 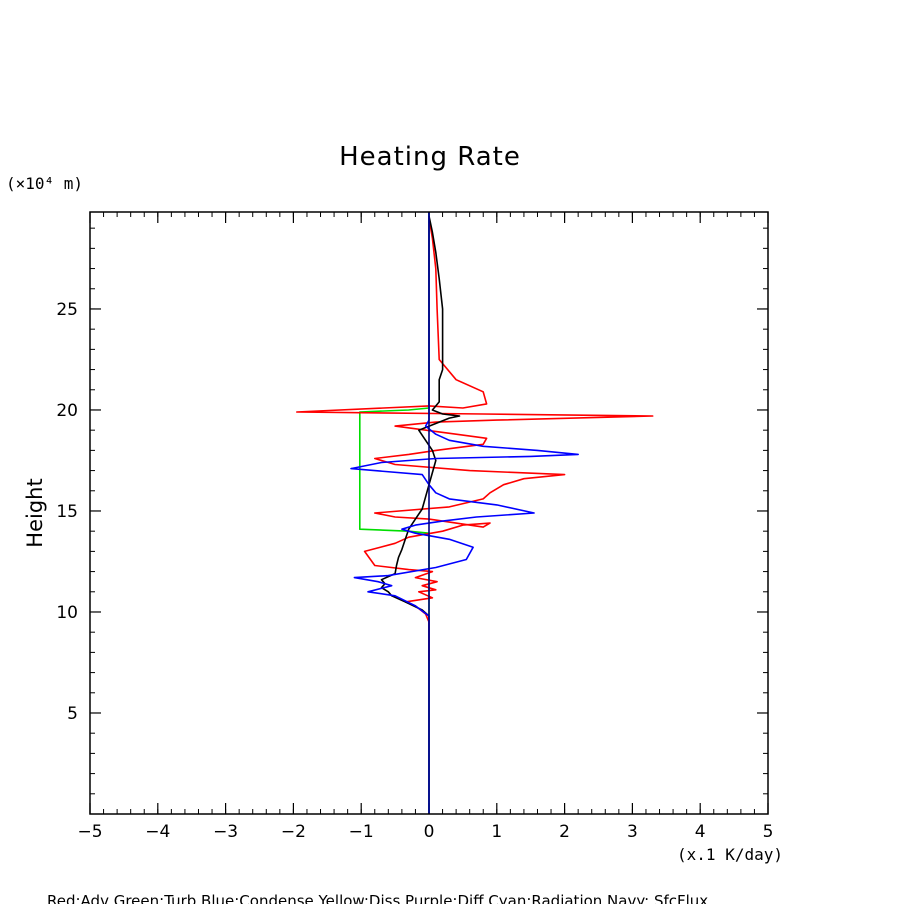 What do you see at coordinates (700, 832) in the screenshot?
I see `x-tick-label: 4` at bounding box center [700, 832].